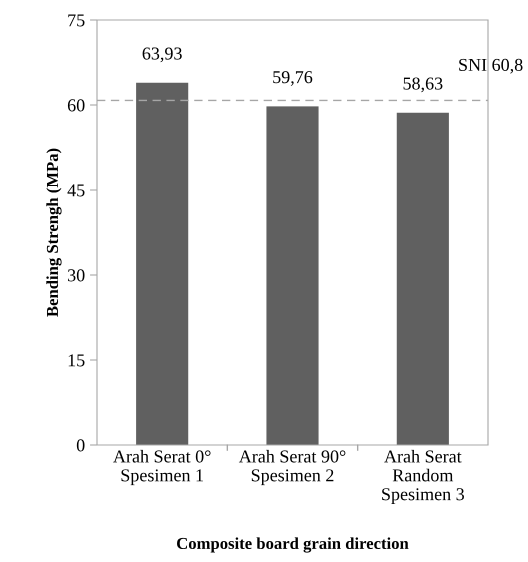  Describe the element at coordinates (162, 468) in the screenshot. I see `x-tick-label: Arah Serat 0° Spesimen 1` at that location.